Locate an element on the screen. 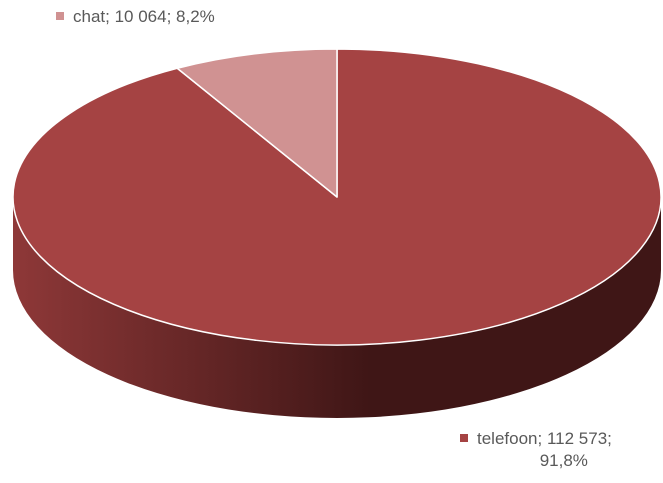  label-chat-percent: 8,2% is located at coordinates (195, 16).